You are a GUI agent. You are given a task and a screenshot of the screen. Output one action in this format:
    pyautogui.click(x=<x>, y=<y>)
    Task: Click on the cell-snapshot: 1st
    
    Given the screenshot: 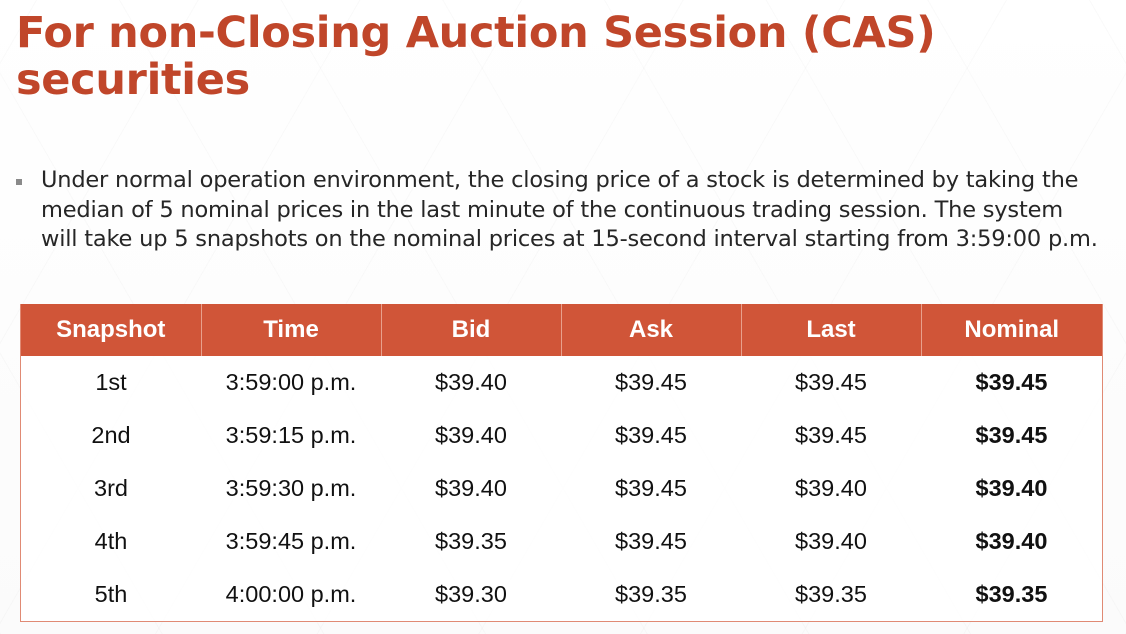 What is the action you would take?
    pyautogui.click(x=111, y=382)
    